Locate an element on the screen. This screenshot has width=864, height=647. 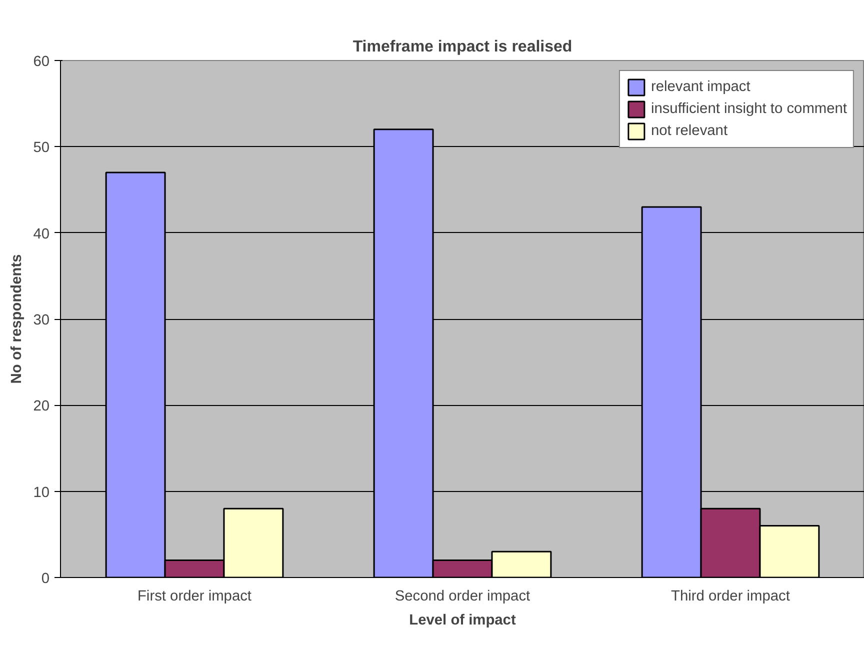
x-axis-title: Level of impact is located at coordinates (462, 620).